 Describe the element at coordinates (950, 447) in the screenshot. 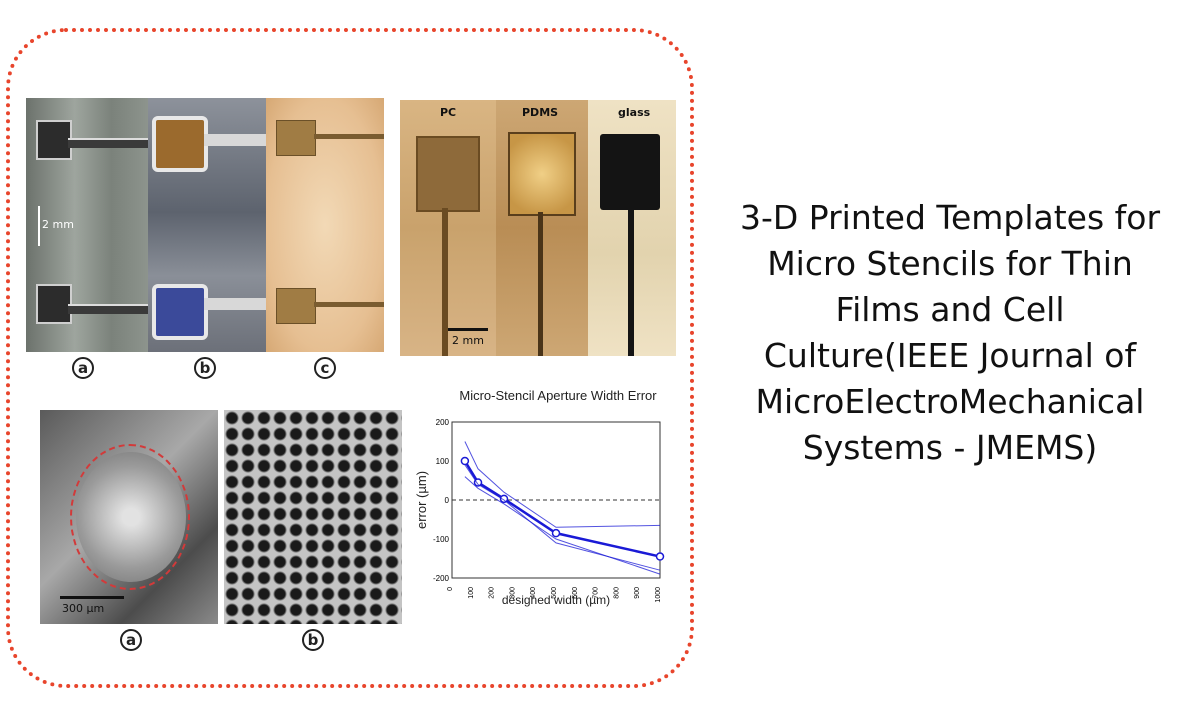

I see `caption-line: Systems - JMEMS)` at that location.